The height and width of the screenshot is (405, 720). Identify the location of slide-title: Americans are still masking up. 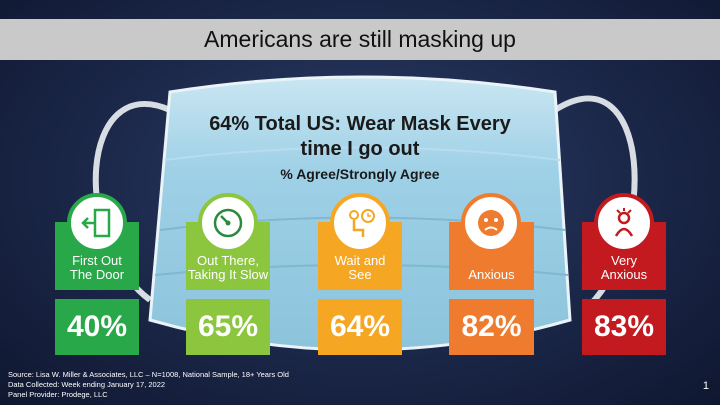
(360, 39).